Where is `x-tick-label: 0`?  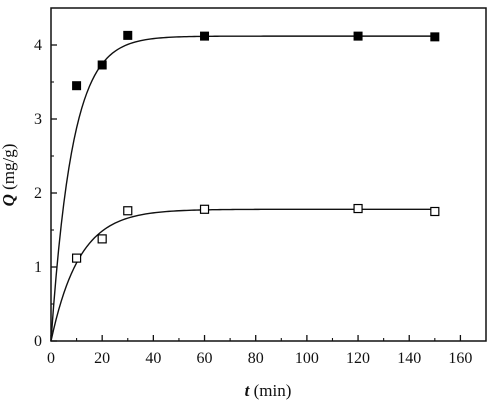 x-tick-label: 0 is located at coordinates (51, 358).